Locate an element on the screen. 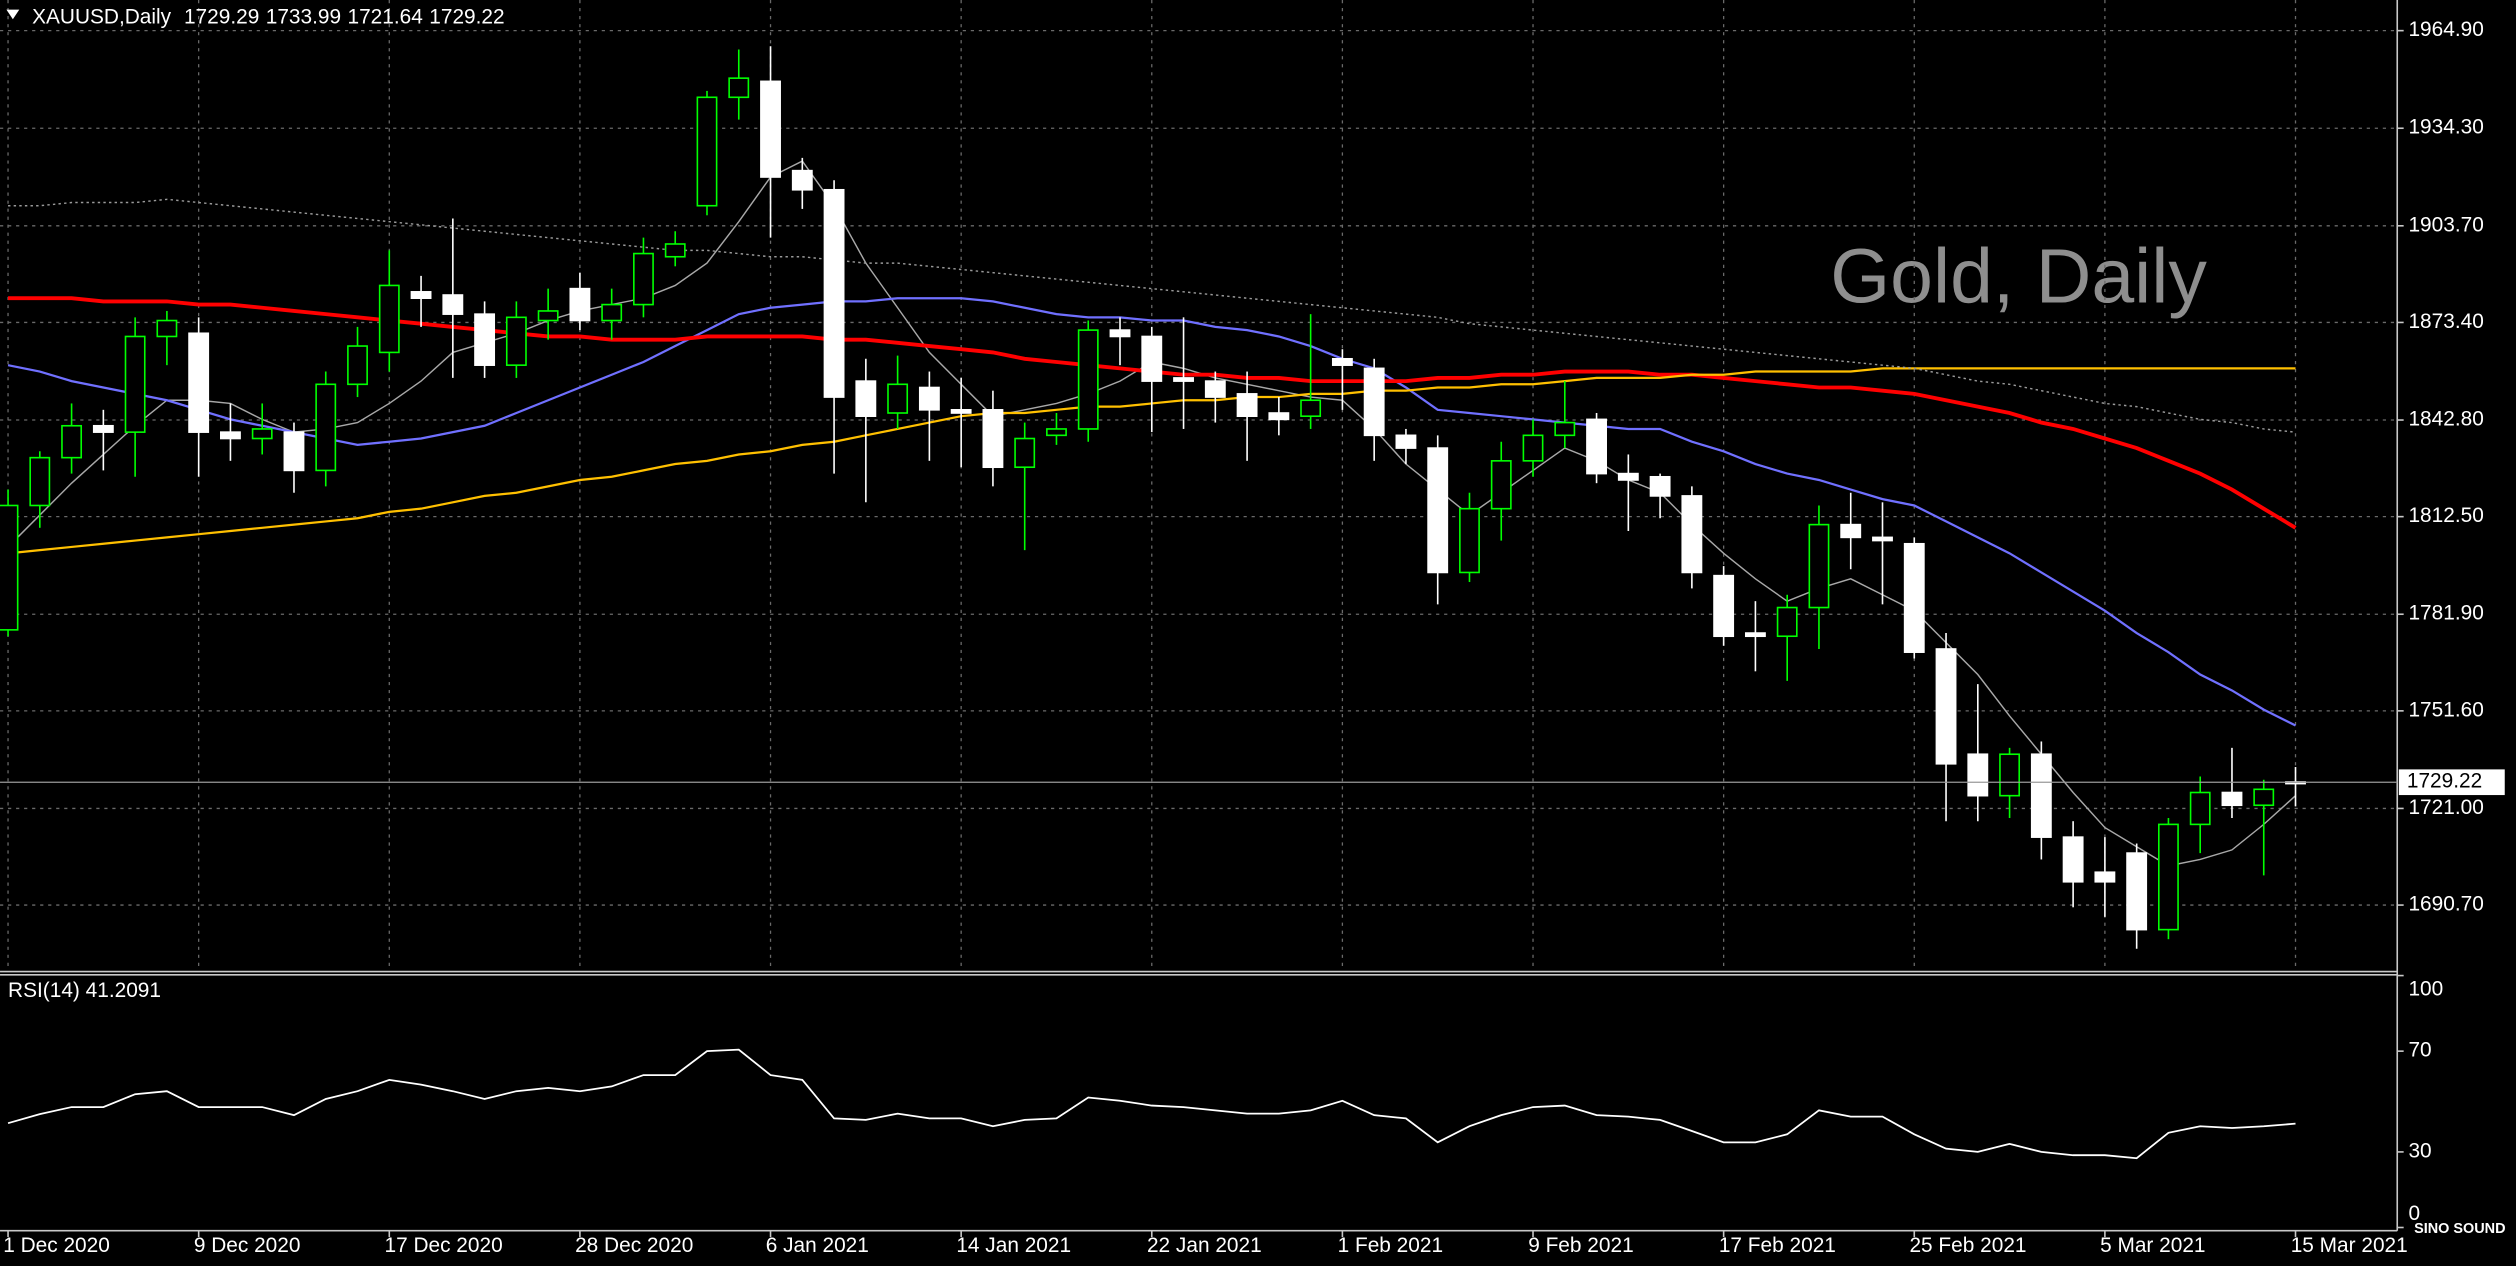 Image resolution: width=2516 pixels, height=1266 pixels. x-tick-label: 9 Feb 2021 is located at coordinates (1580, 1245).